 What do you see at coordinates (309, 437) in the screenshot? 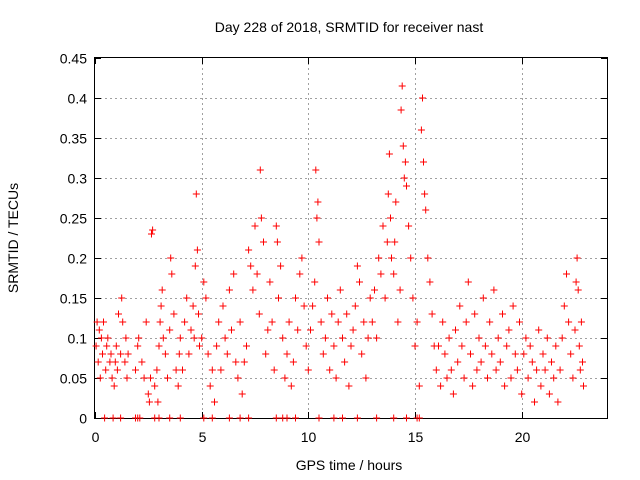
I see `x-tick-label: 10` at bounding box center [309, 437].